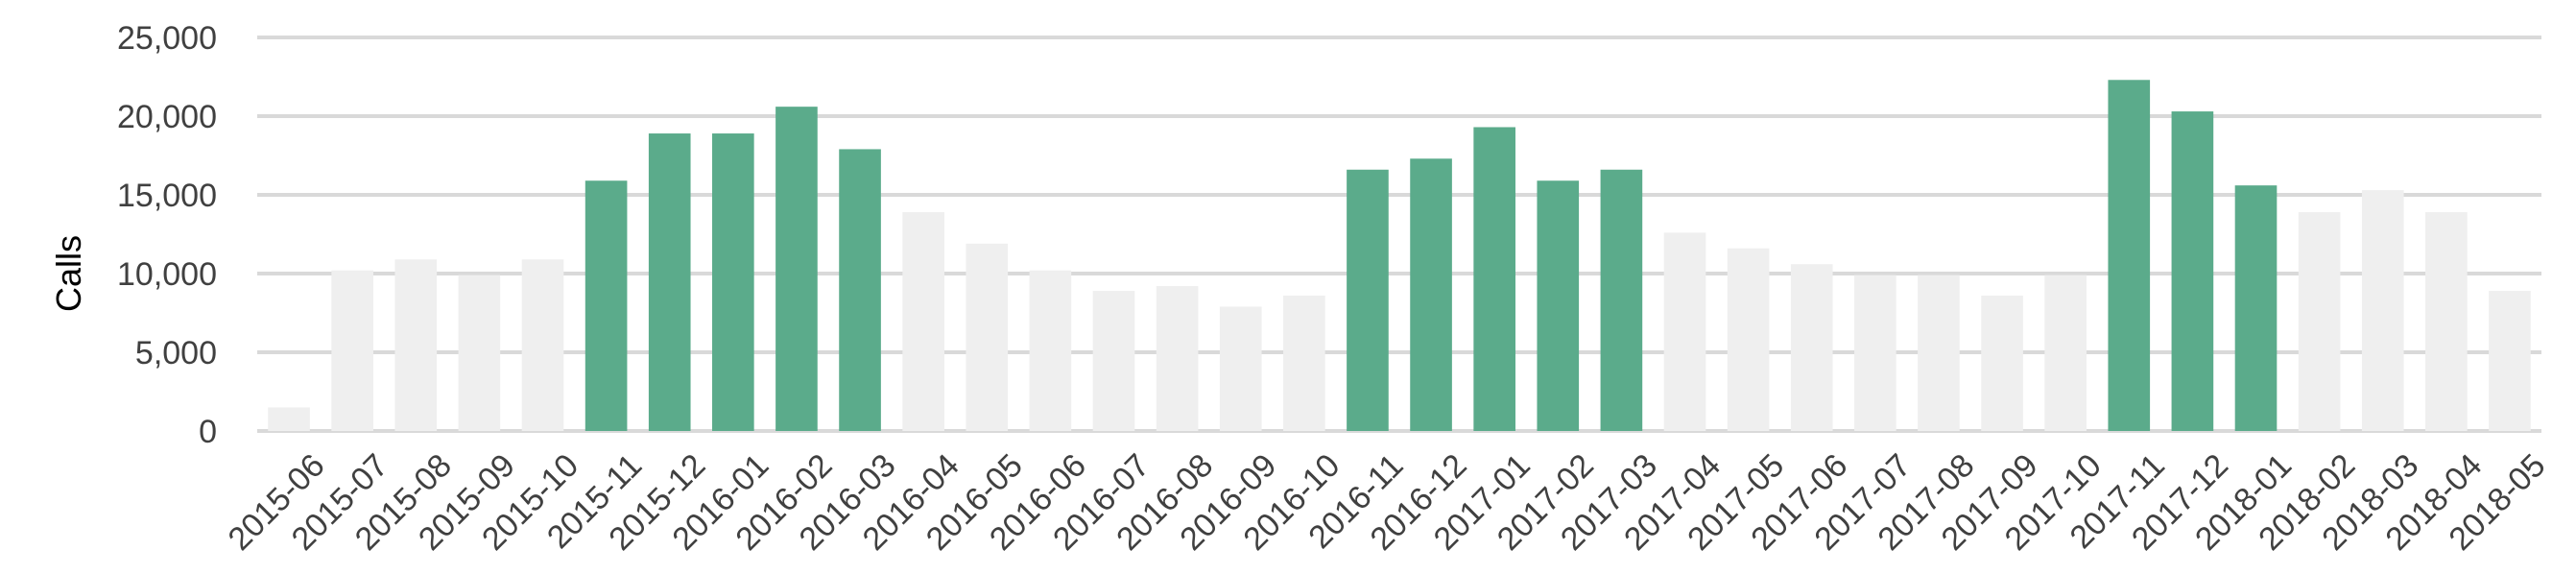  What do you see at coordinates (167, 117) in the screenshot?
I see `y-tick-label: 20,000` at bounding box center [167, 117].